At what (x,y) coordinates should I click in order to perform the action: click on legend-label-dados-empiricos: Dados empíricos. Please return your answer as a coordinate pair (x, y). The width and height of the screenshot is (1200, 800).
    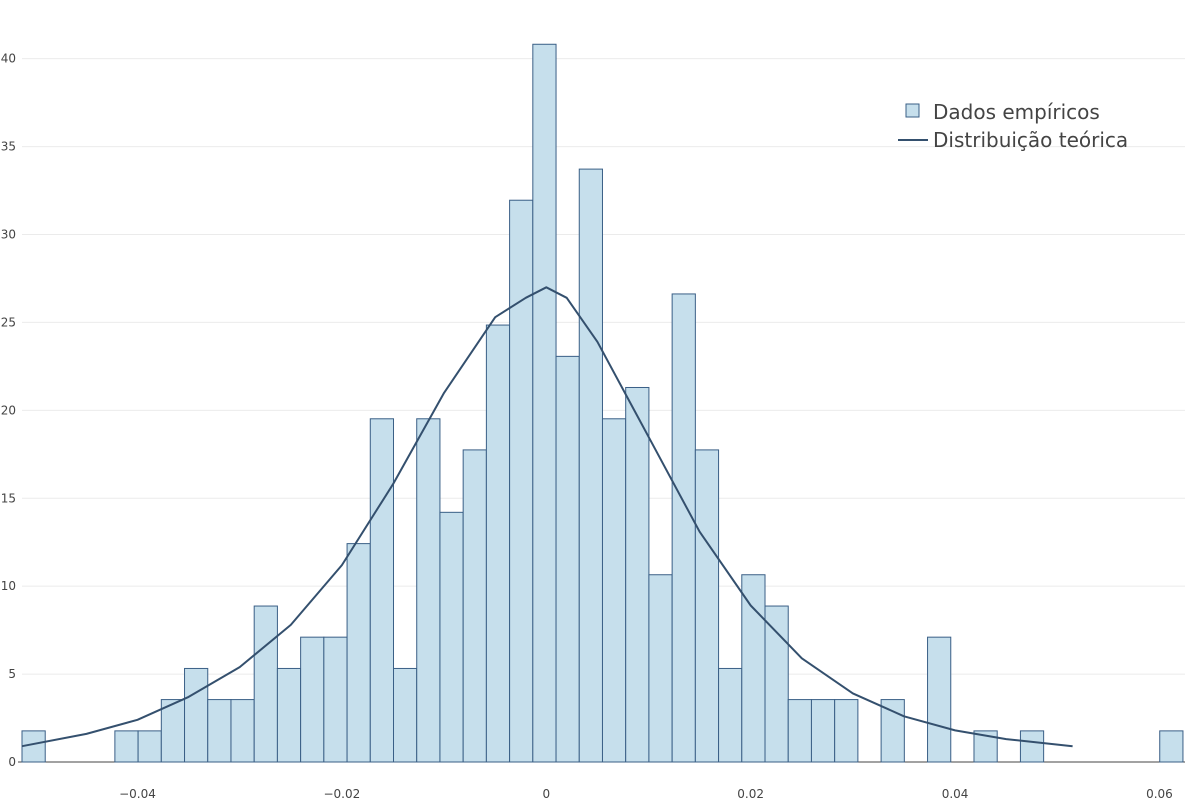
    Looking at the image, I should click on (1016, 112).